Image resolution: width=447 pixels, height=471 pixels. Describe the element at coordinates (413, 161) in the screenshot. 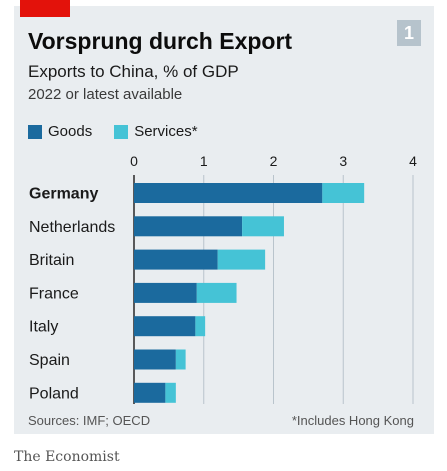

I see `x-tick-label: 4` at that location.